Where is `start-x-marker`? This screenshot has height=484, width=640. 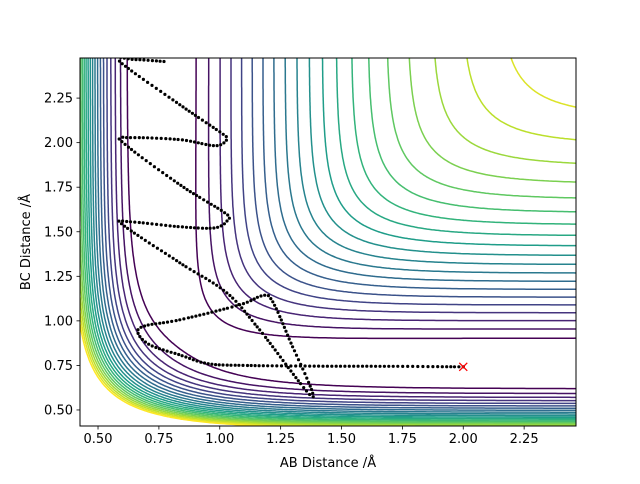
start-x-marker is located at coordinates (463, 367).